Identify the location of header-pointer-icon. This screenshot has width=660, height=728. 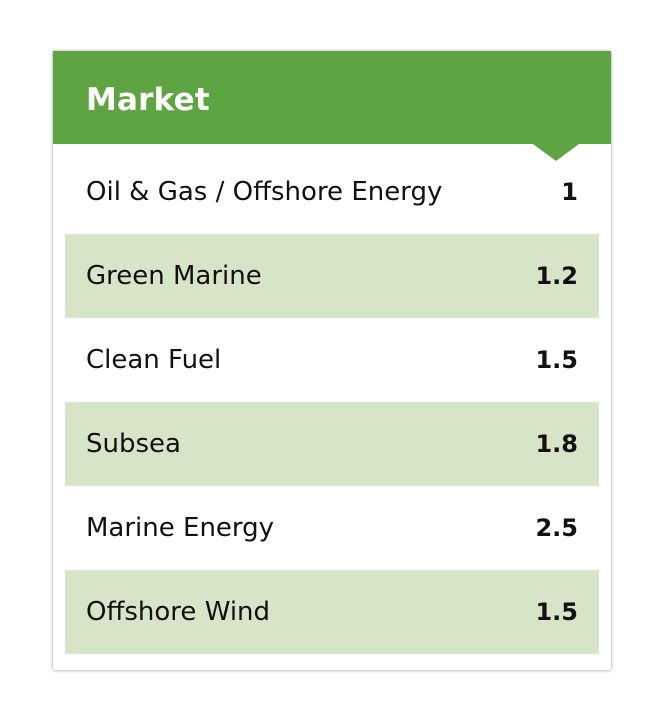
(556, 152).